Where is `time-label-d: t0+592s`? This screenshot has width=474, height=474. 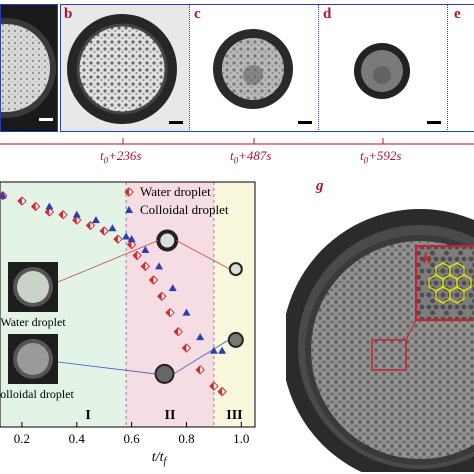
time-label-d: t0+592s is located at coordinates (380, 157).